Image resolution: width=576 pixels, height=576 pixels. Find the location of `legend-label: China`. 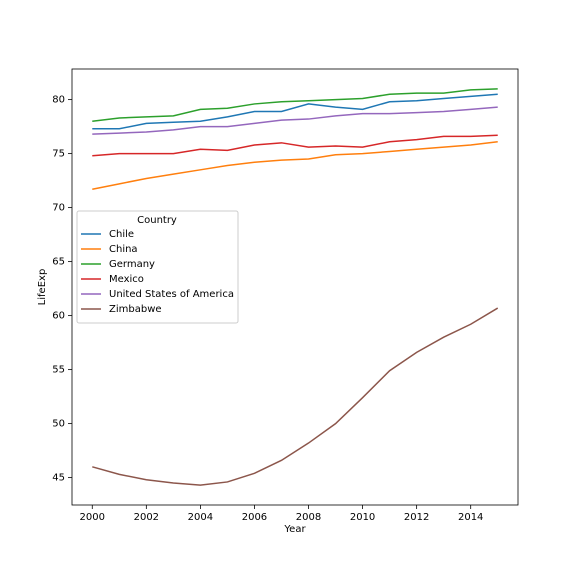

legend-label: China is located at coordinates (123, 249).